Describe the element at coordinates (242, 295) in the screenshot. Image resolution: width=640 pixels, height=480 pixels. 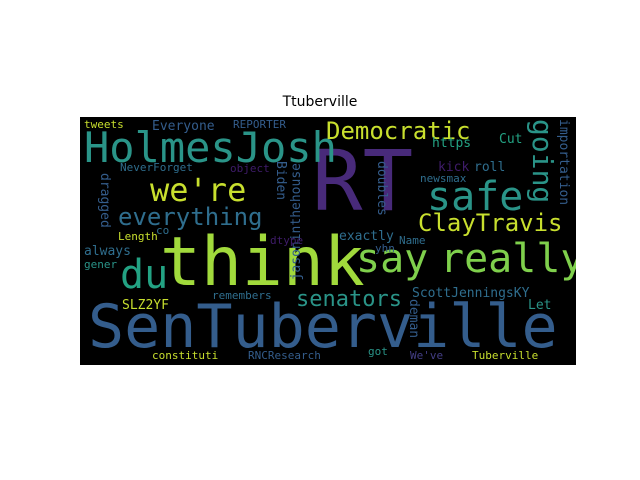
I see `word-remembers: remembers` at that location.